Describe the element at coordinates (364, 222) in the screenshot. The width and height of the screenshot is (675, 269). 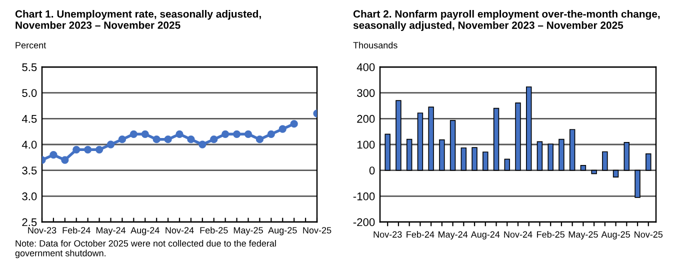
I see `y-tick-label: -200` at that location.